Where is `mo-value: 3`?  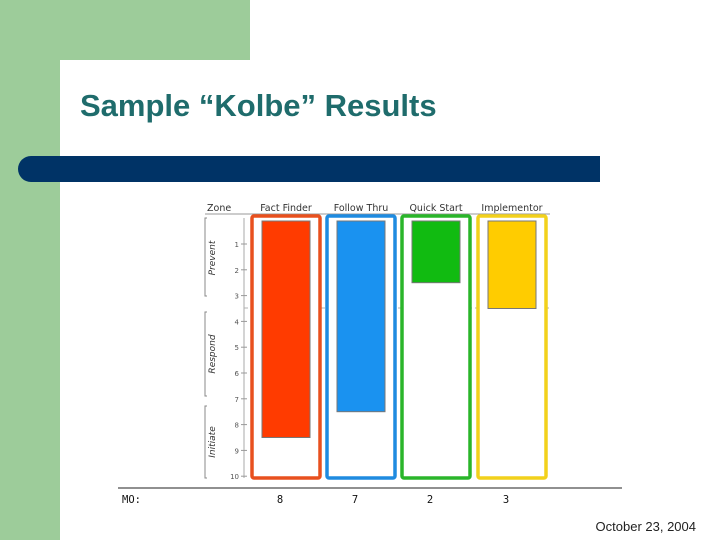
mo-value: 3 is located at coordinates (506, 500).